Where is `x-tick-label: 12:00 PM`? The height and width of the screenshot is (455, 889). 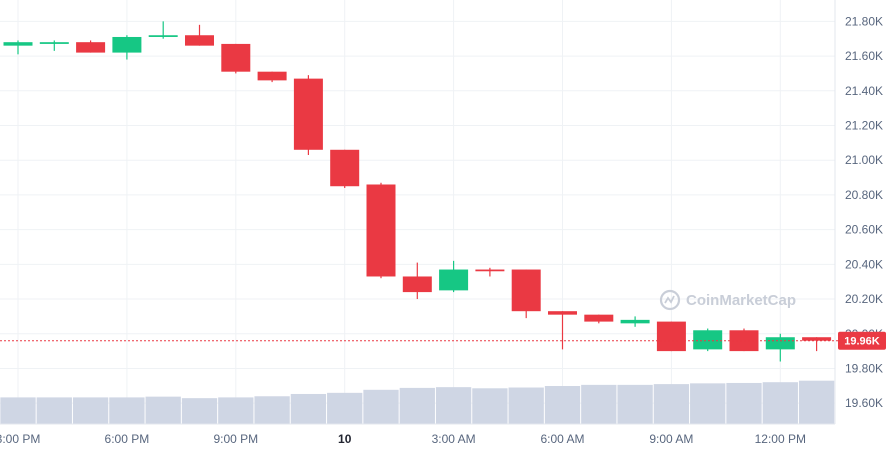 x-tick-label: 12:00 PM is located at coordinates (780, 439).